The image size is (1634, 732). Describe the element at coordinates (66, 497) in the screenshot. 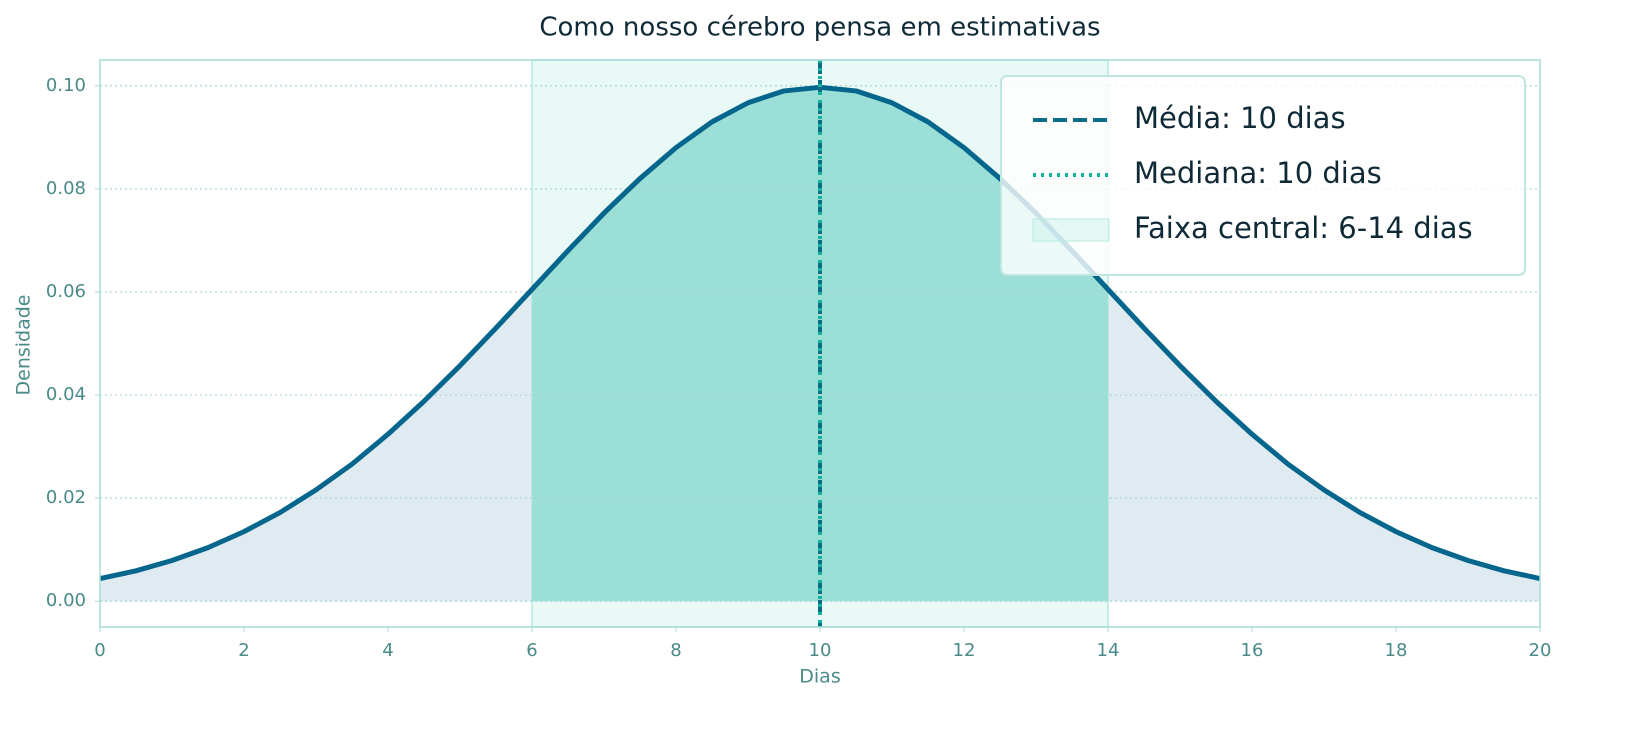

I see `y-tick-label: 0.02` at that location.